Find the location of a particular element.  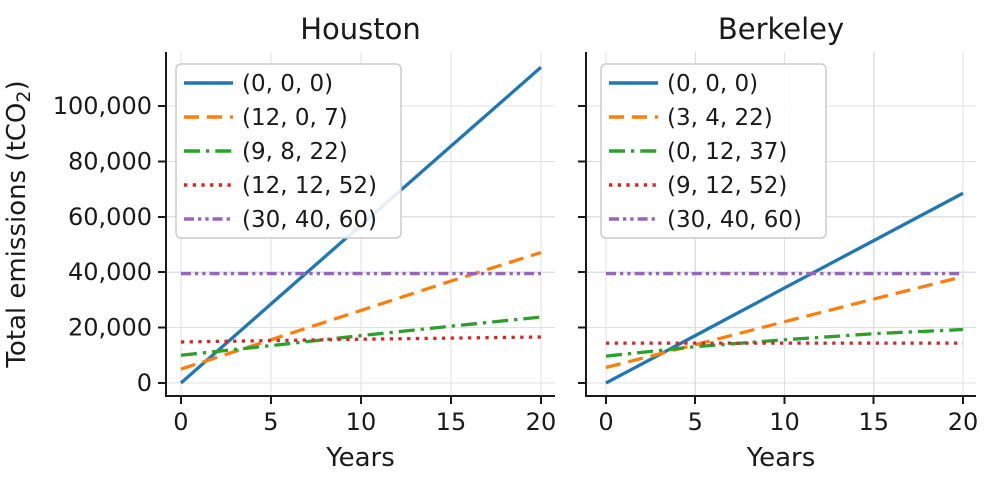

y-tick-label: 60,000 is located at coordinates (110, 217).